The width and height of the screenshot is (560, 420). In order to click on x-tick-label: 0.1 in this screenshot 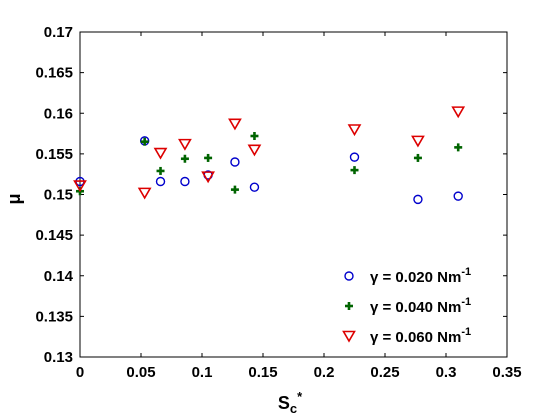, I will do `click(202, 372)`.